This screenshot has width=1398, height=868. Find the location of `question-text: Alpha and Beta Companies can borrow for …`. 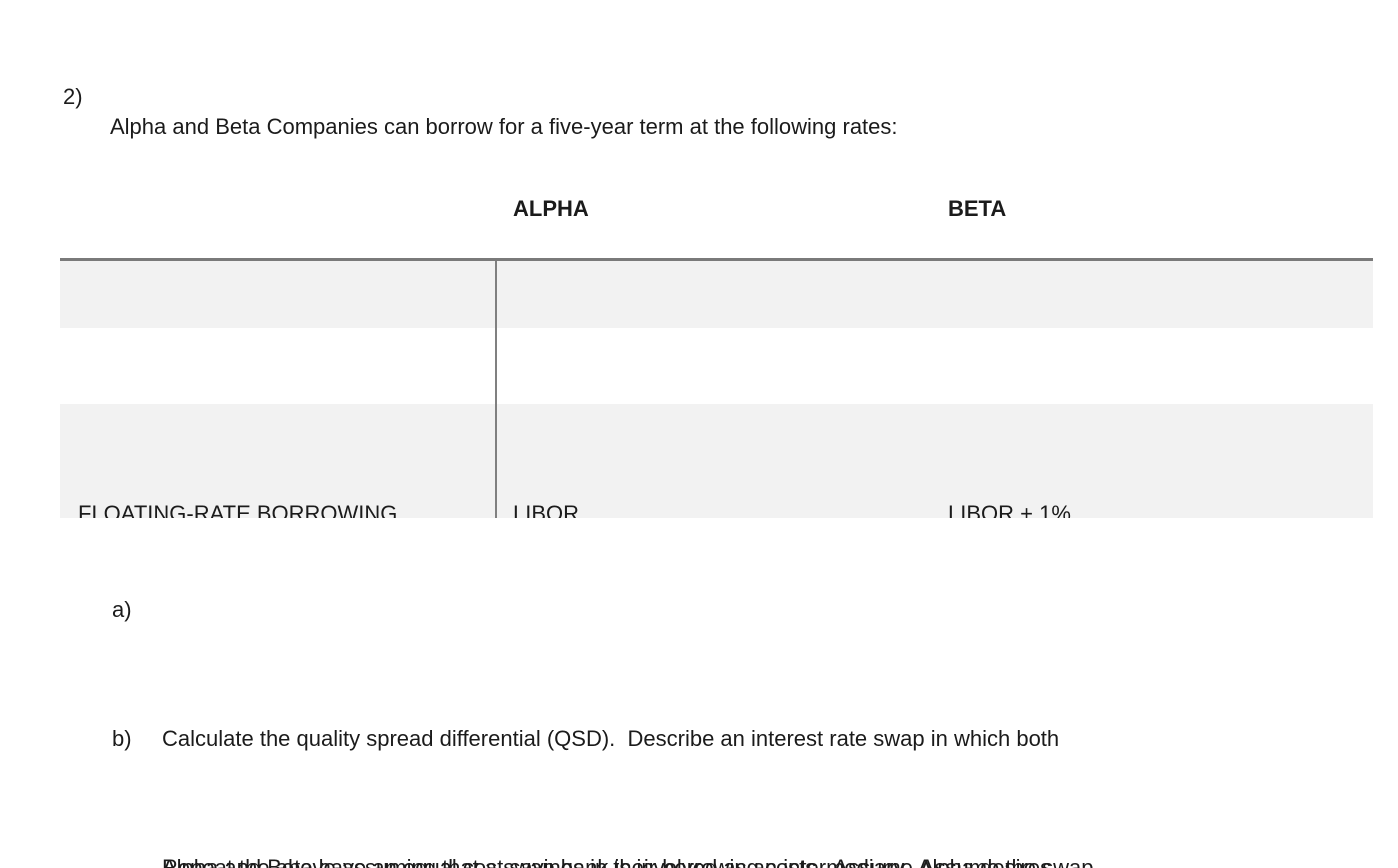

question-text: Alpha and Beta Companies can borrow for … is located at coordinates (504, 126).